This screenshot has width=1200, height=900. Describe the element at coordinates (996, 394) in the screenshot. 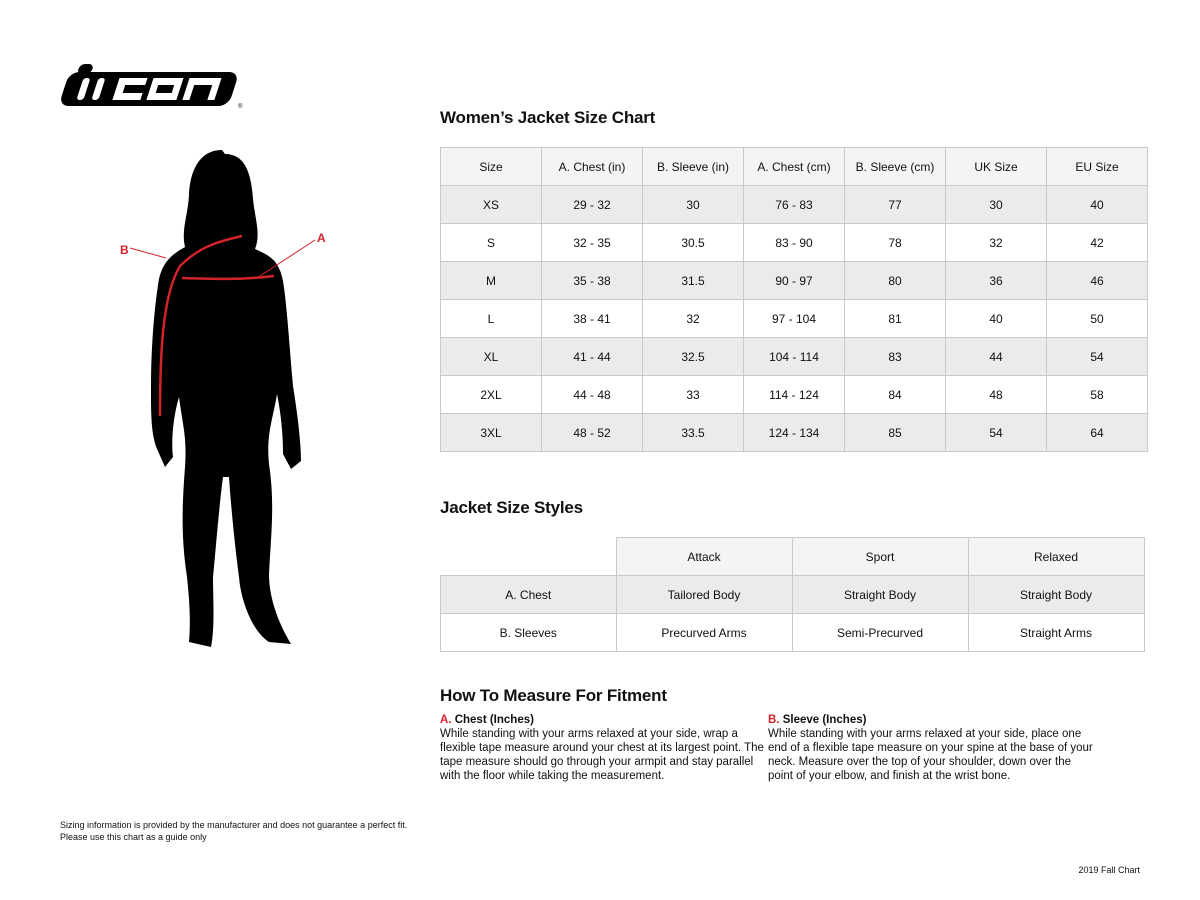

I see `table-cell: 48` at that location.